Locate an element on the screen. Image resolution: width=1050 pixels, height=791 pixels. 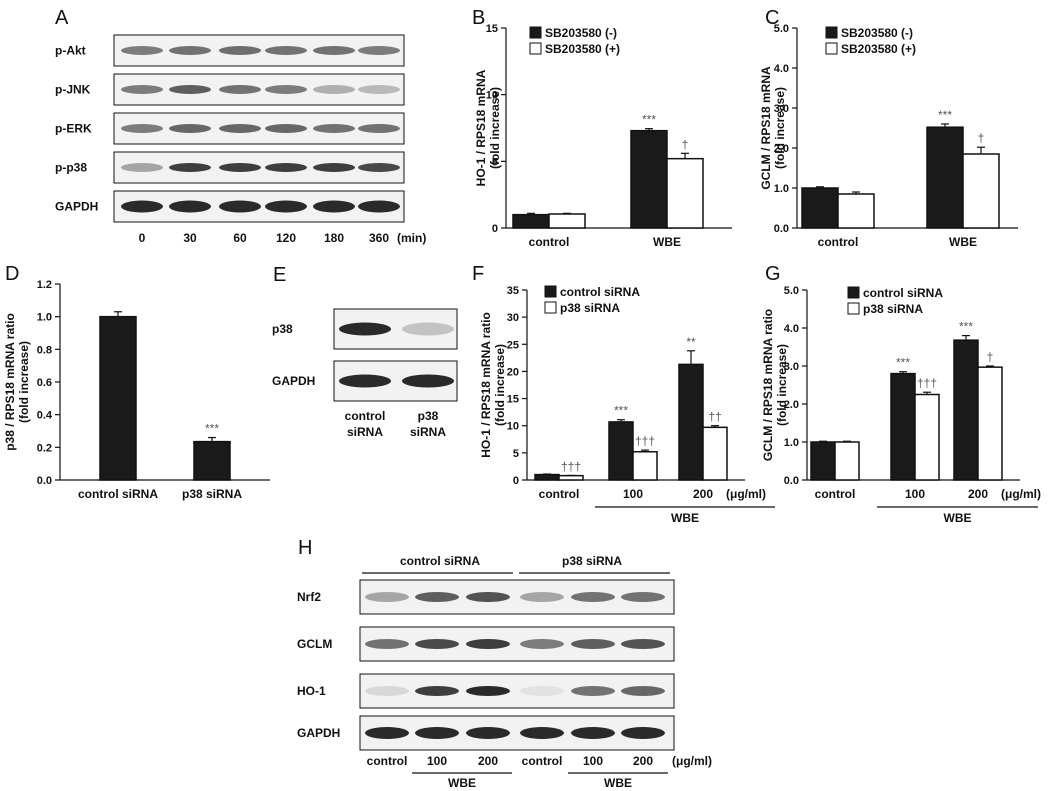
panel-letter: H is located at coordinates (305, 548).